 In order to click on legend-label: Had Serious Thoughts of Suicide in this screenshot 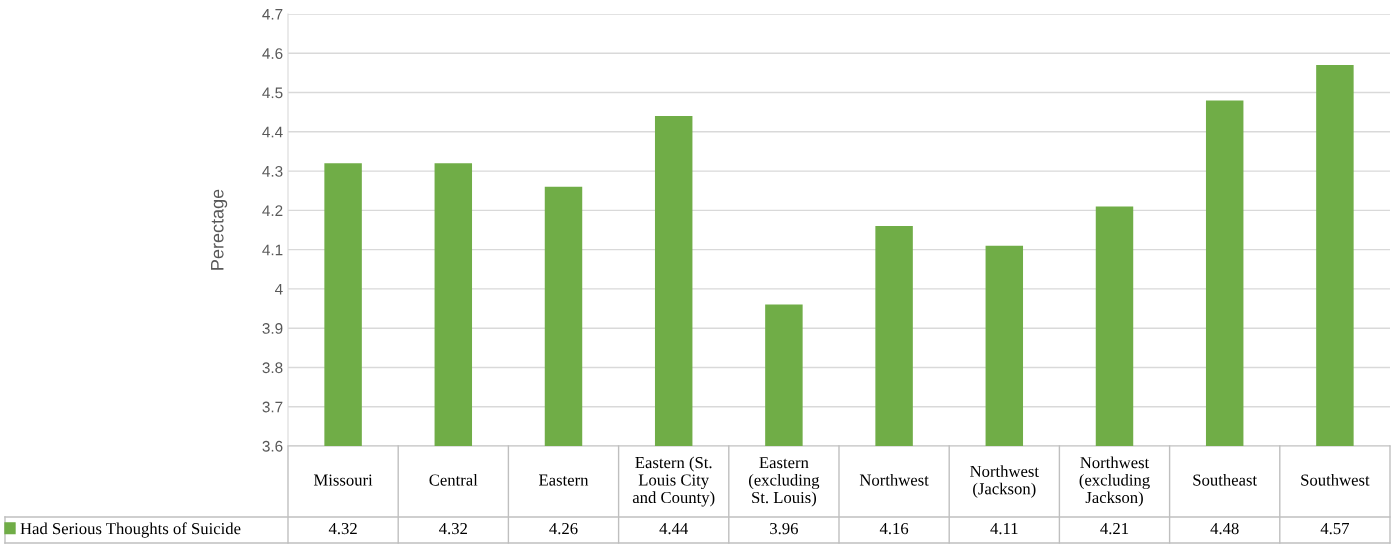, I will do `click(130, 530)`.